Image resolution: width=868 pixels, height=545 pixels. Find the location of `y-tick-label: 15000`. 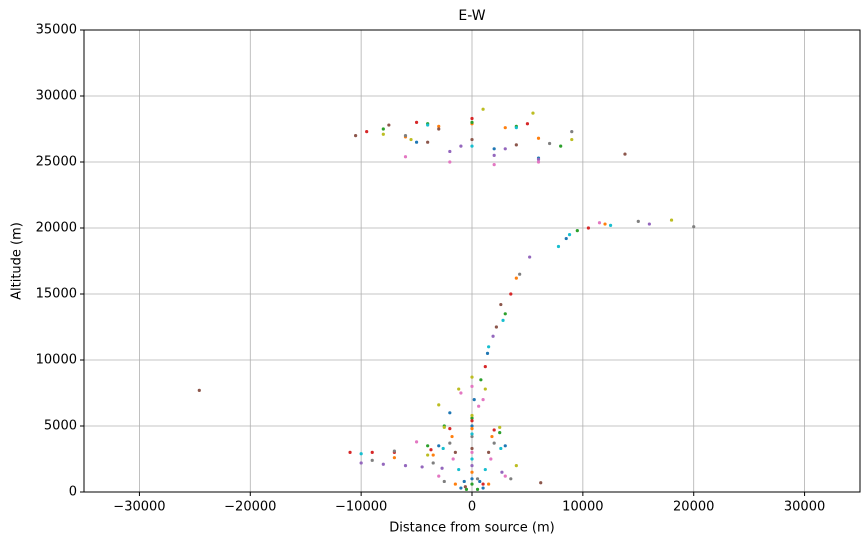

y-tick-label: 15000 is located at coordinates (56, 294).